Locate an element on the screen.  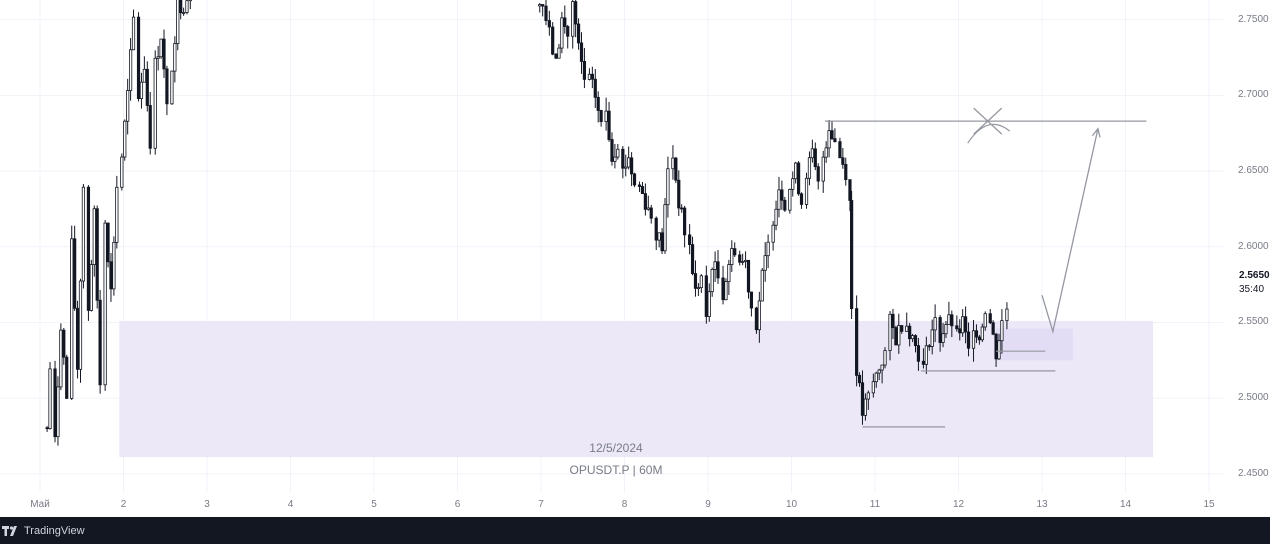
price-axis-label: 2.7500 is located at coordinates (1253, 19).